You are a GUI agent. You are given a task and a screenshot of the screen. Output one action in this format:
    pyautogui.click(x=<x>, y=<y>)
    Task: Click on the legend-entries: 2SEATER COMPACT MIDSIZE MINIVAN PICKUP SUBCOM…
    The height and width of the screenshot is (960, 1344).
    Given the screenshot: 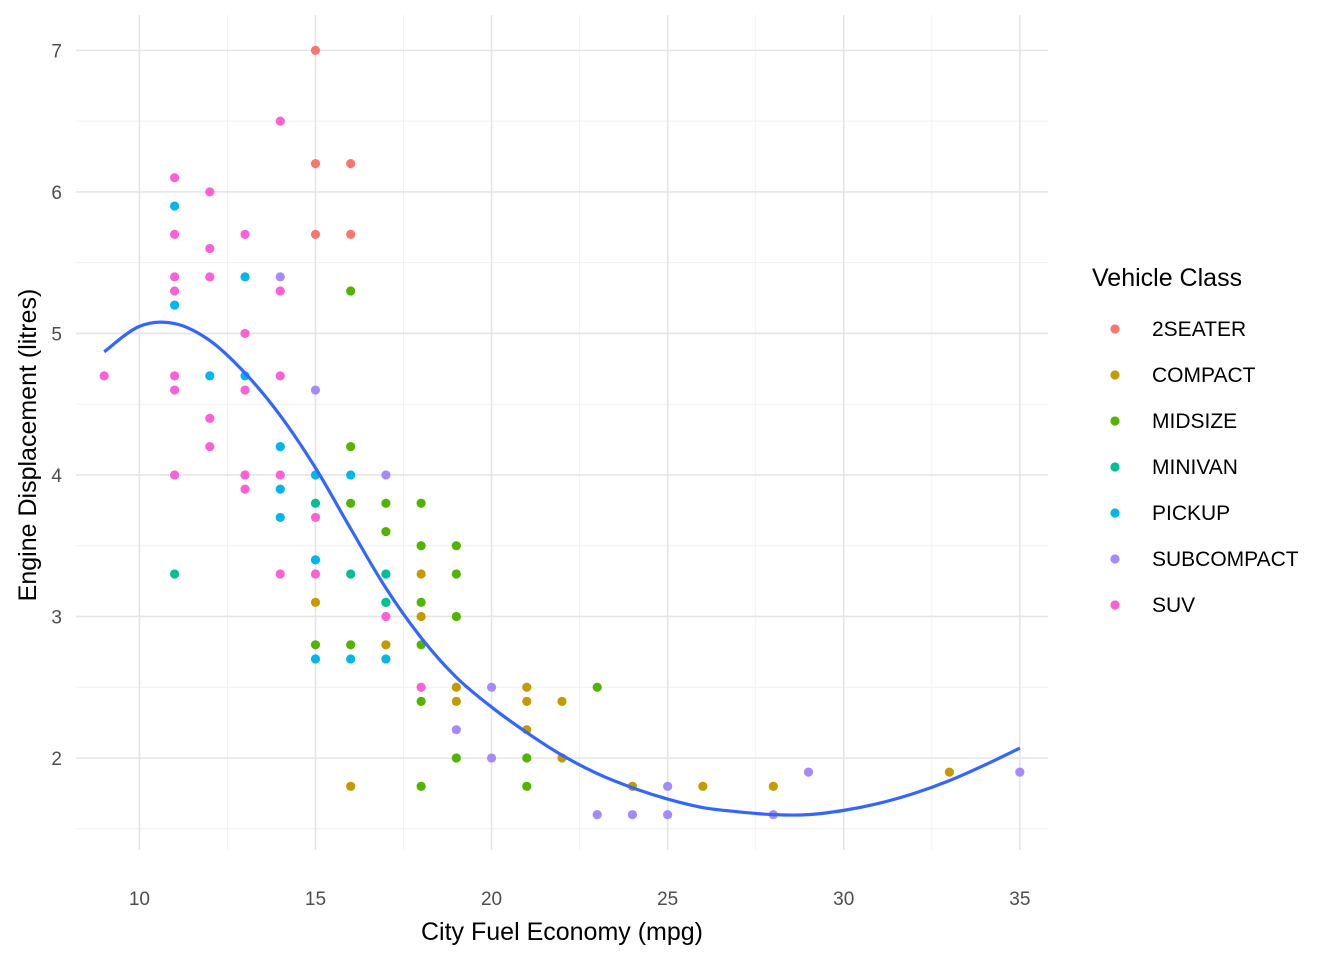 What is the action you would take?
    pyautogui.click(x=1204, y=467)
    